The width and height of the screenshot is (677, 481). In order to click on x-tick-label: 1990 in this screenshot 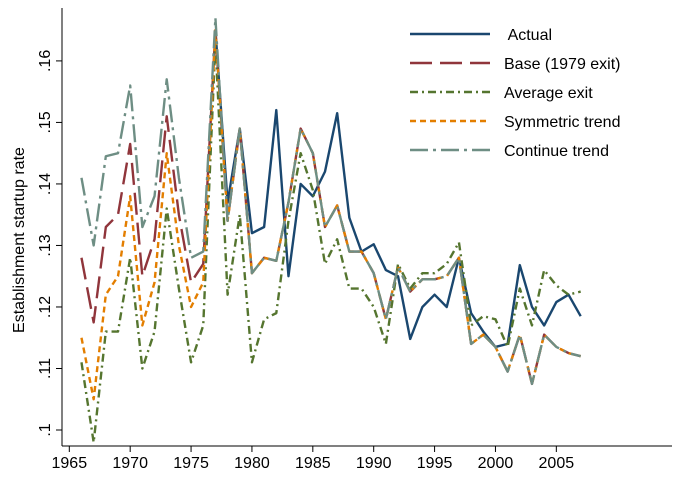, I will do `click(374, 463)`.